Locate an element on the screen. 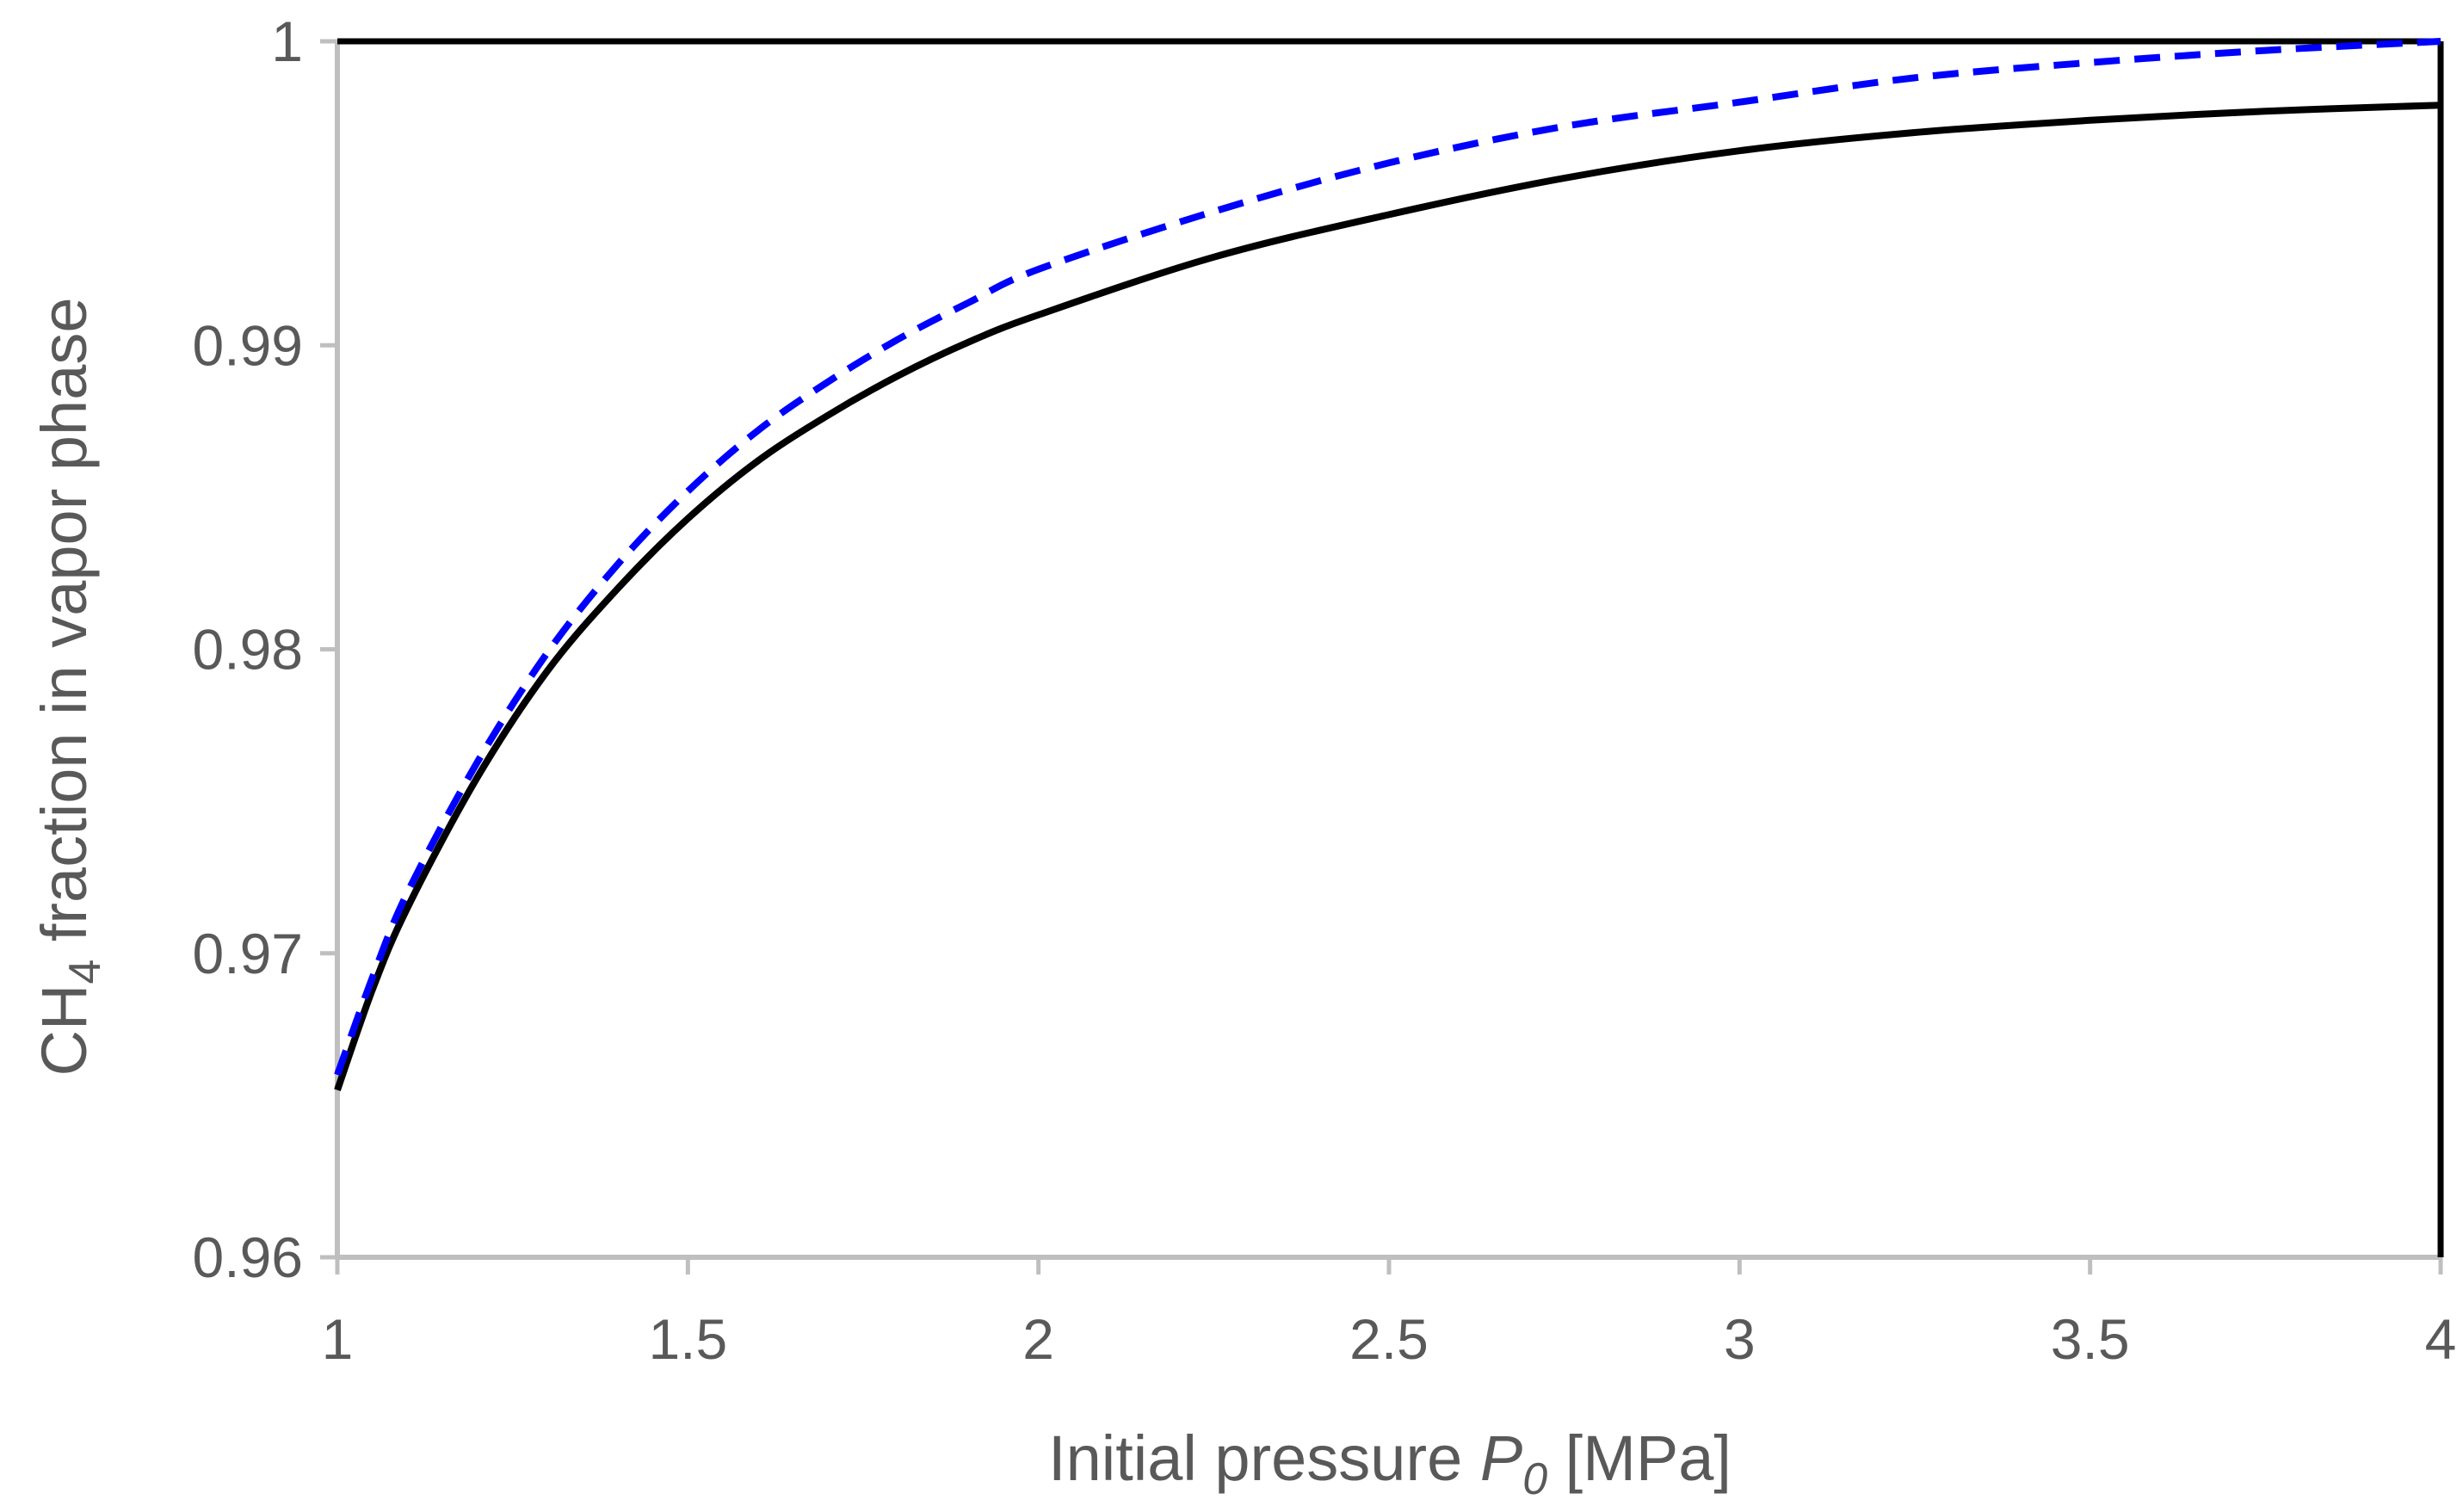  x-tick-label: 1 is located at coordinates (338, 1339).